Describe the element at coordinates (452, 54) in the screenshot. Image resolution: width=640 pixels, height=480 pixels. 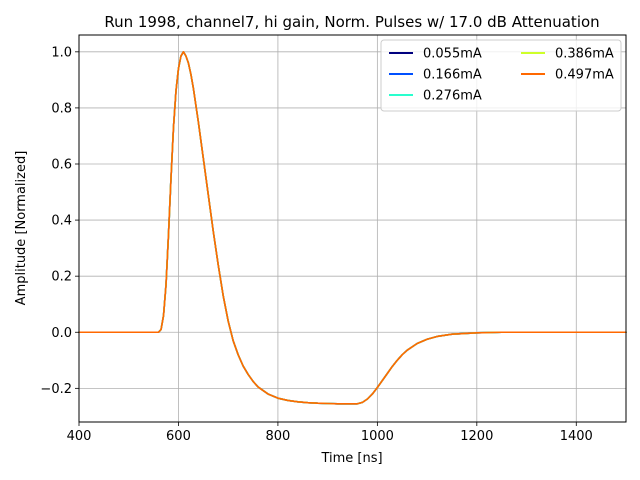
I see `legend-label: 0.055mA` at that location.